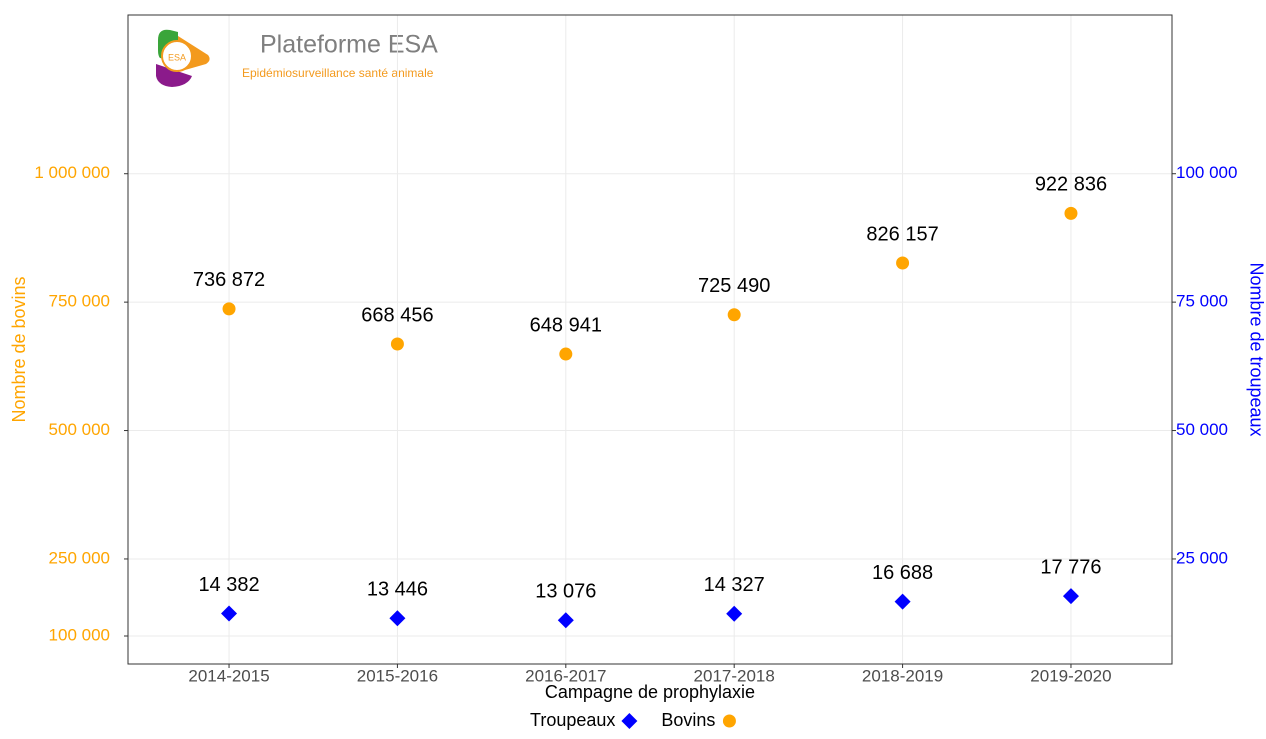 The width and height of the screenshot is (1266, 739). I want to click on data-label: 648 941, so click(566, 325).